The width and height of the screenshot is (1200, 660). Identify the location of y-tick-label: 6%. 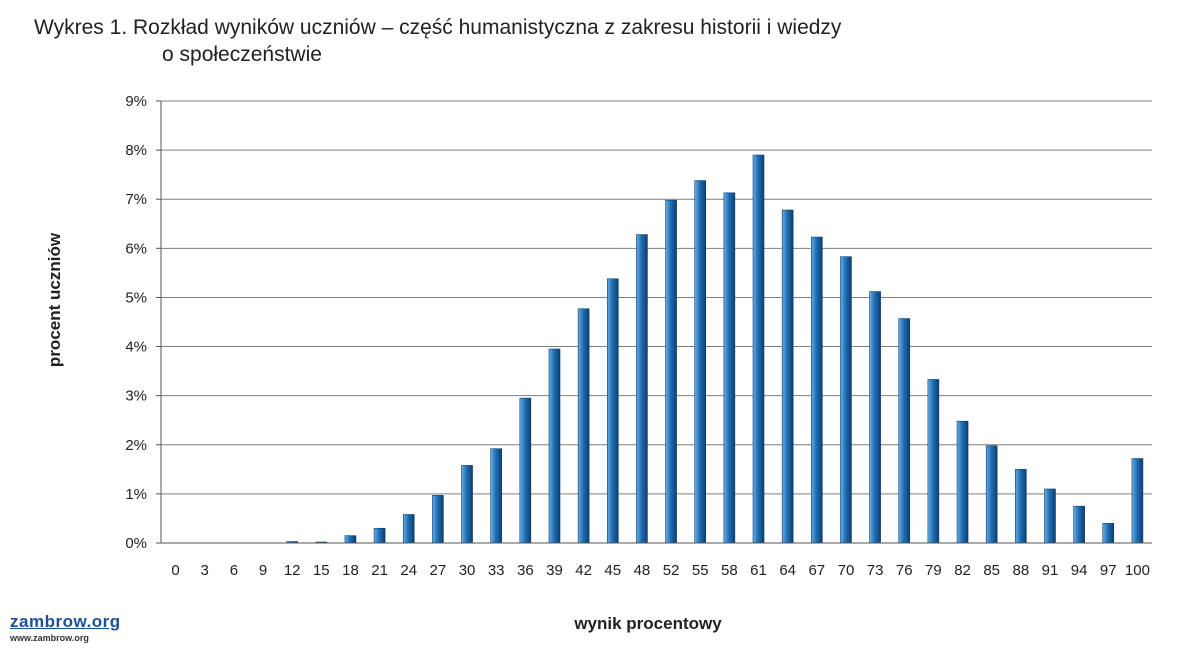
(136, 248).